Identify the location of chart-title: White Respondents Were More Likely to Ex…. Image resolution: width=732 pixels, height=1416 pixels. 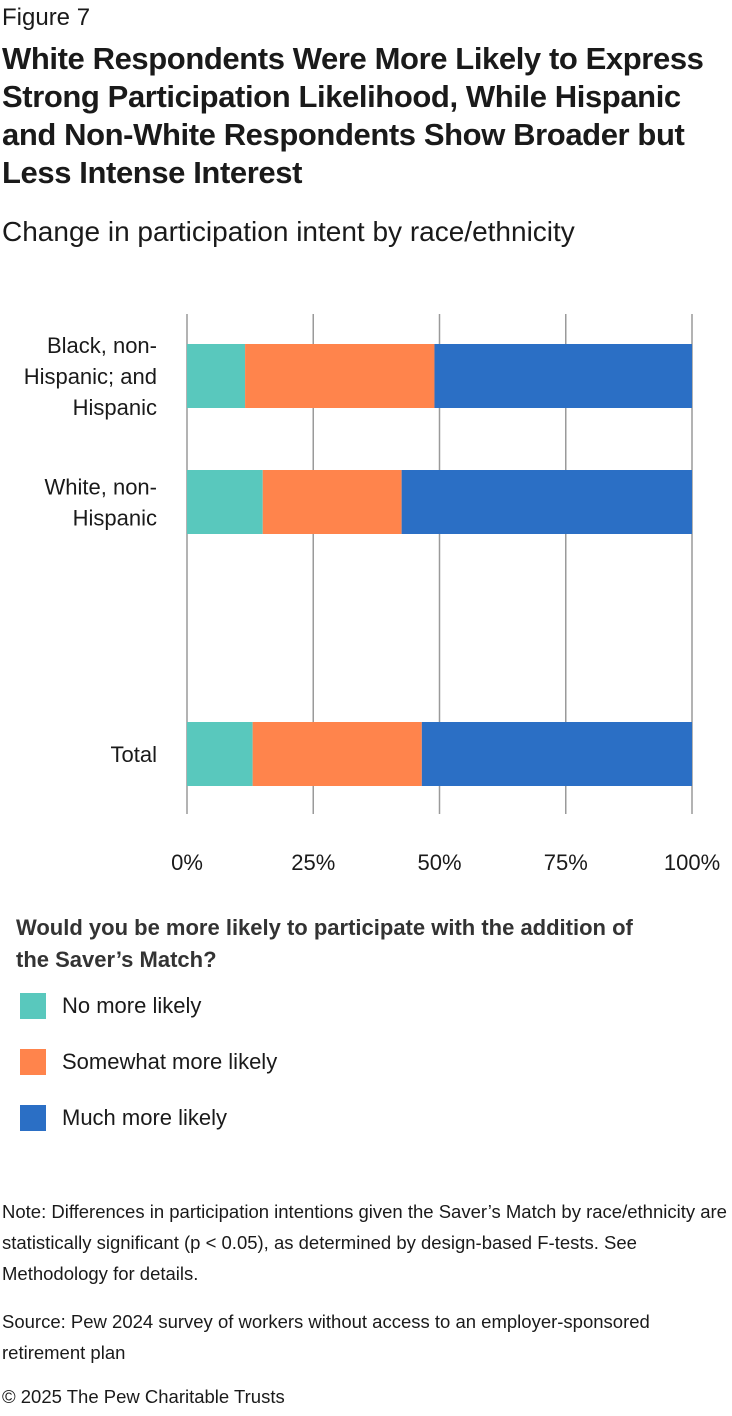
(353, 115).